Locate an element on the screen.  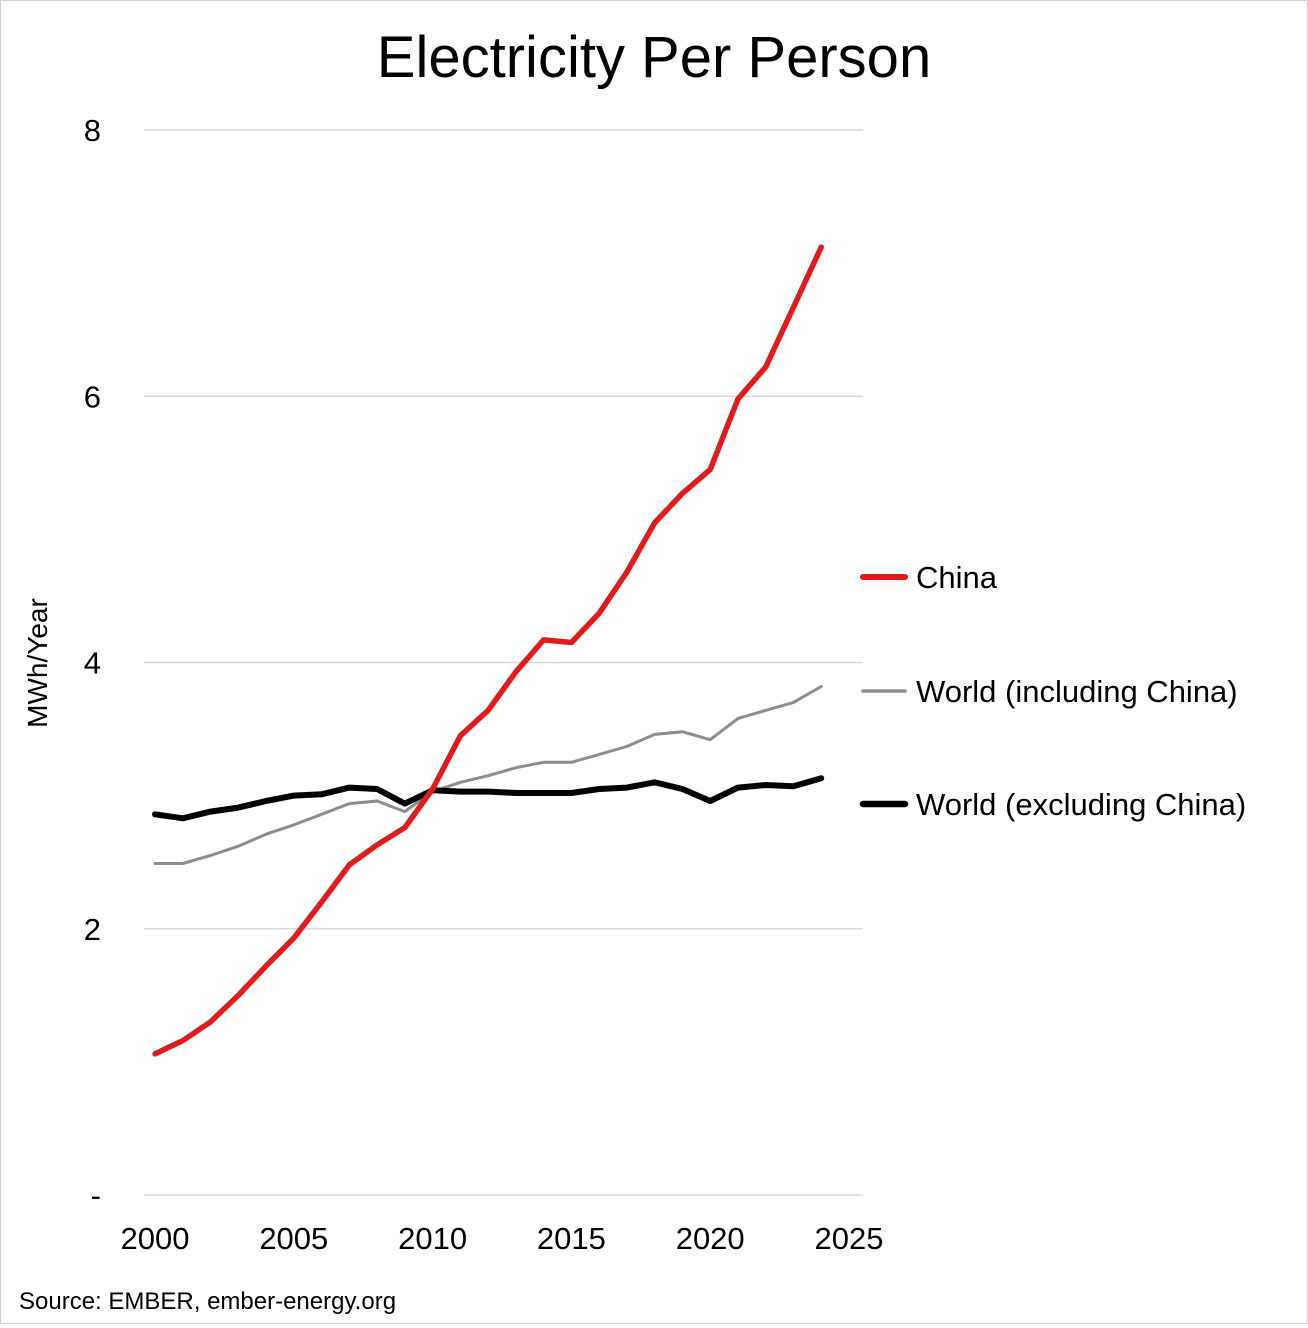
y-tick-label-0: - is located at coordinates (96, 1195).